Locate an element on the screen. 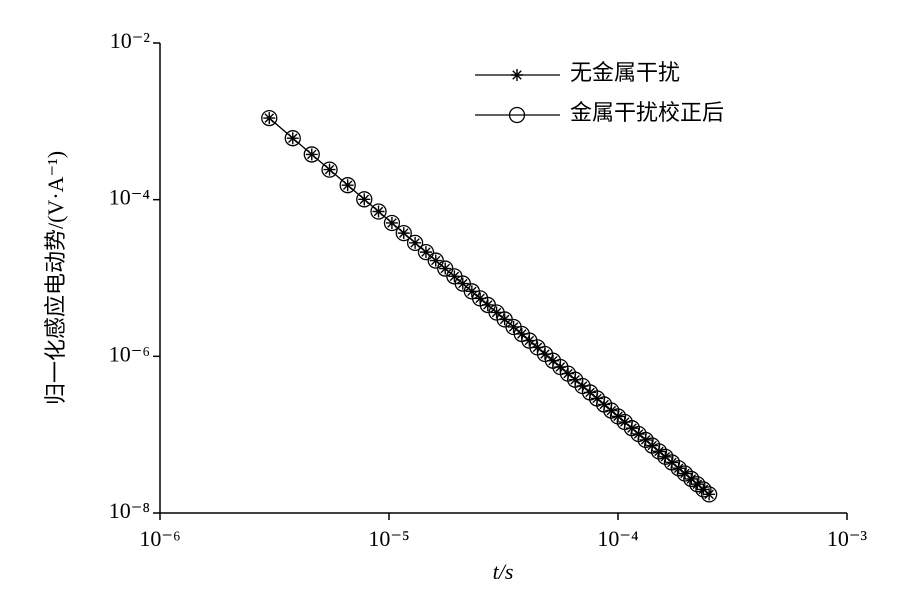 This screenshot has height=599, width=898. x-tick-label: 10⁻⁵ is located at coordinates (388, 538).